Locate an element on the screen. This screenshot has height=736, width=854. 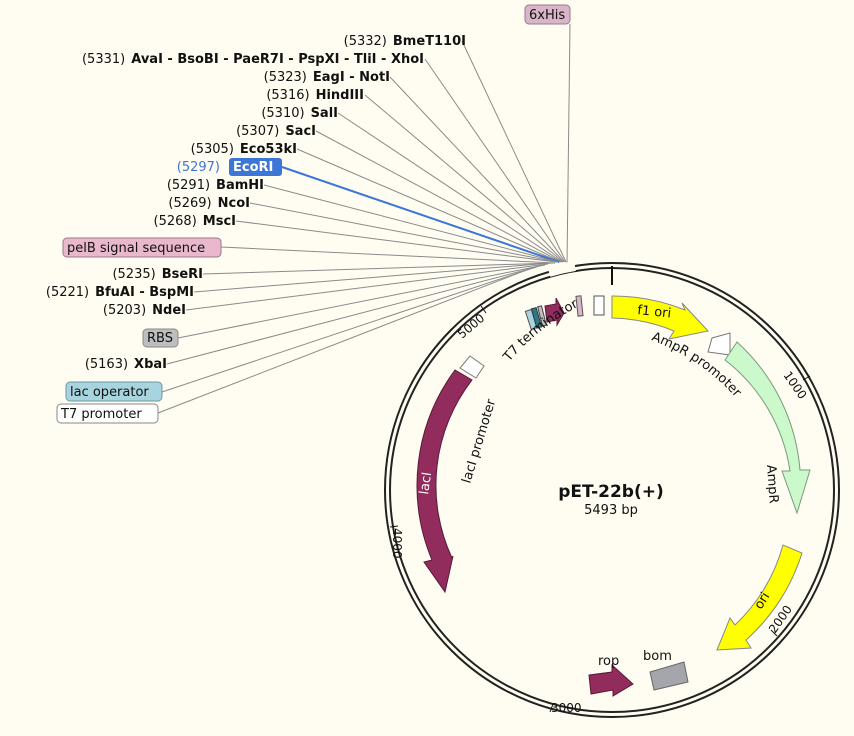
feature-label-t7-promoter: T7 promoter is located at coordinates (107, 413).